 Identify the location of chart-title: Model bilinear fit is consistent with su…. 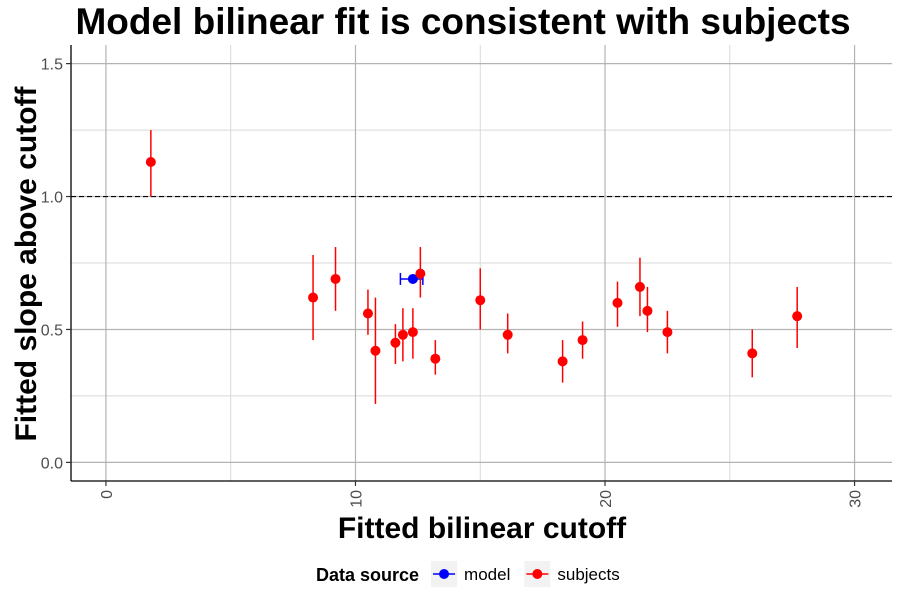
(462, 21).